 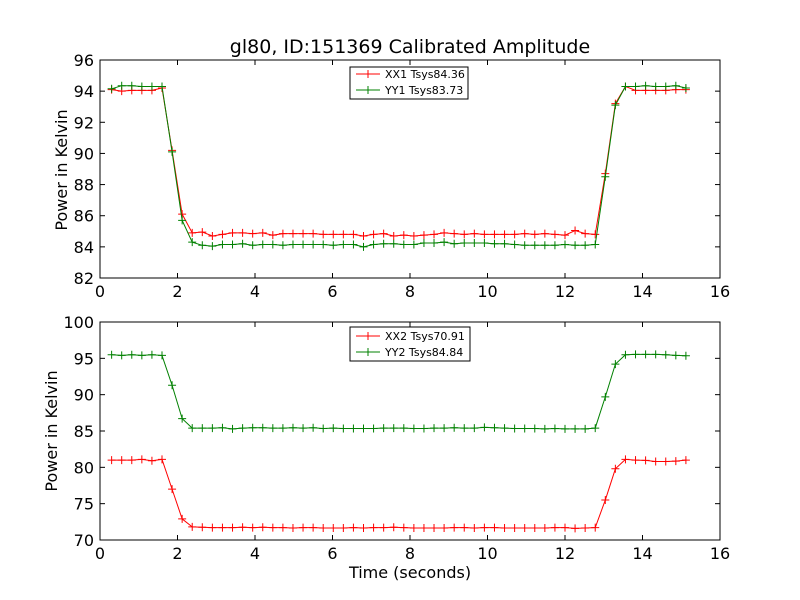 What do you see at coordinates (177, 291) in the screenshot?
I see `top-x-tick-label: 2` at bounding box center [177, 291].